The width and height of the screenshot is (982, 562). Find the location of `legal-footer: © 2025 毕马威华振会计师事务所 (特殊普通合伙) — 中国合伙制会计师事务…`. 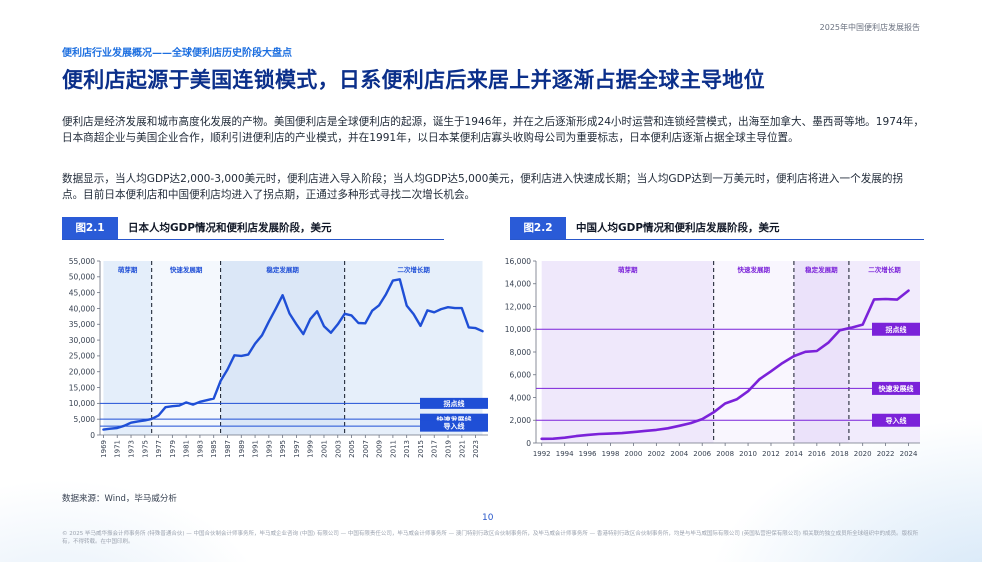

legal-footer: © 2025 毕马威华振会计师事务所 (特殊普通合伙) — 中国合伙制会计师事务… is located at coordinates (490, 538).